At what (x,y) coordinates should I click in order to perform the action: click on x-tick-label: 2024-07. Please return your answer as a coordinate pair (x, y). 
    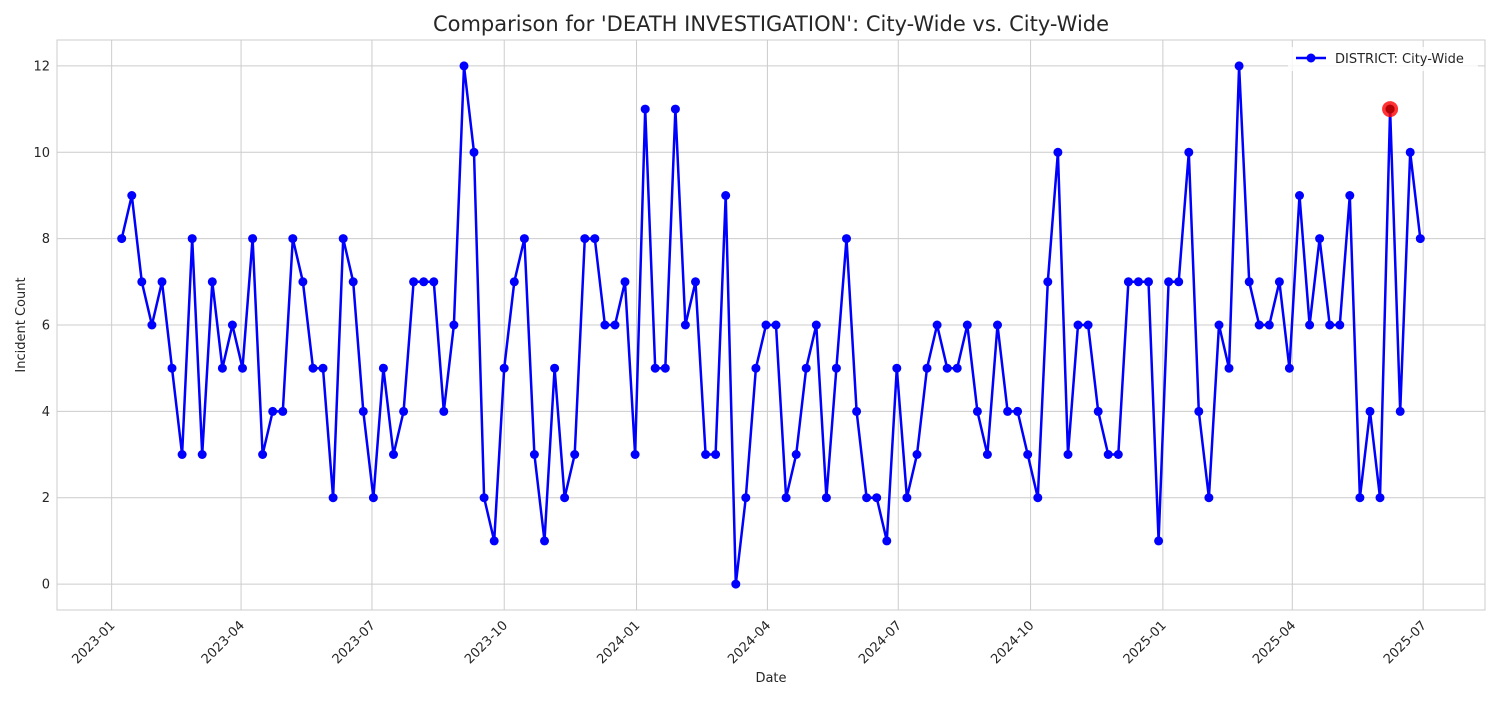
    Looking at the image, I should click on (880, 642).